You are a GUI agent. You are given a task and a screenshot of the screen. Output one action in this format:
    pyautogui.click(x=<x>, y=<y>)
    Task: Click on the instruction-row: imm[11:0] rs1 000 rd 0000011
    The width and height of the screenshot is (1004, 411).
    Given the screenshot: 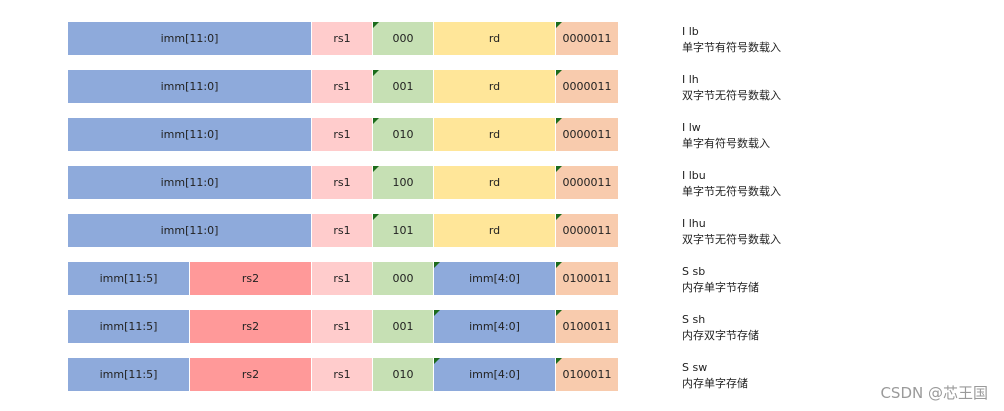 What is the action you would take?
    pyautogui.click(x=343, y=38)
    